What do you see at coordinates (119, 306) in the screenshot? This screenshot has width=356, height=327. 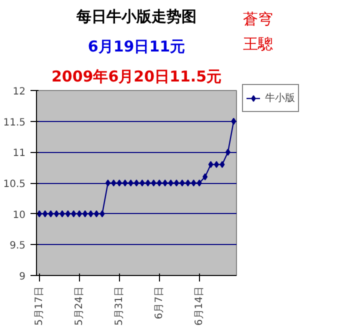 I see `x-tick-label: 5月31日` at bounding box center [119, 306].